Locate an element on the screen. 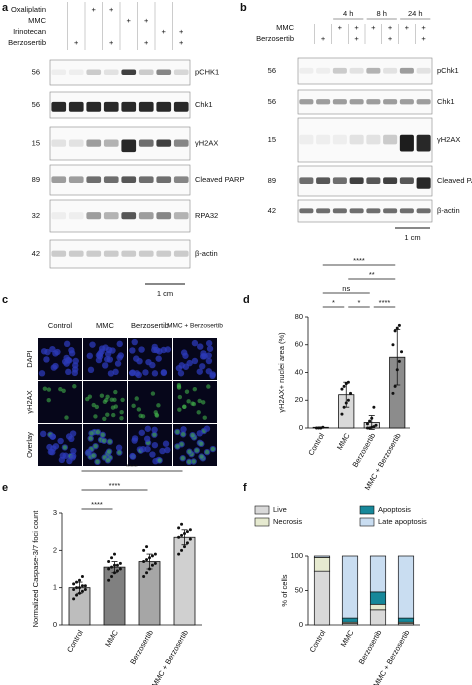 Image resolution: width=472 pixels, height=685 pixels. legend-label: Necrosis is located at coordinates (287, 521).